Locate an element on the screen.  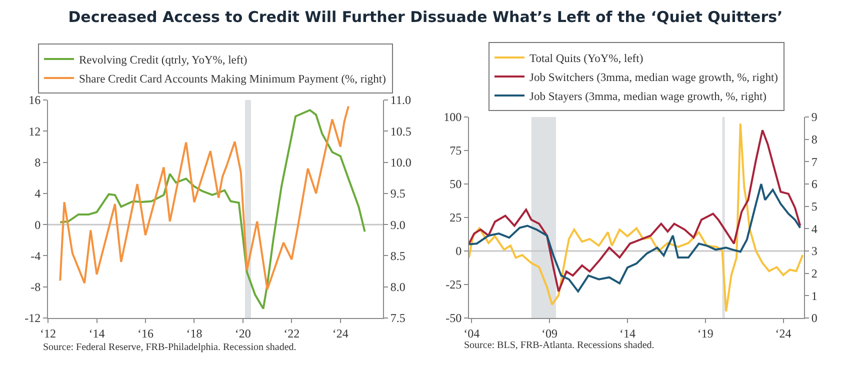
x-tick-label: ‘09 is located at coordinates (549, 333).